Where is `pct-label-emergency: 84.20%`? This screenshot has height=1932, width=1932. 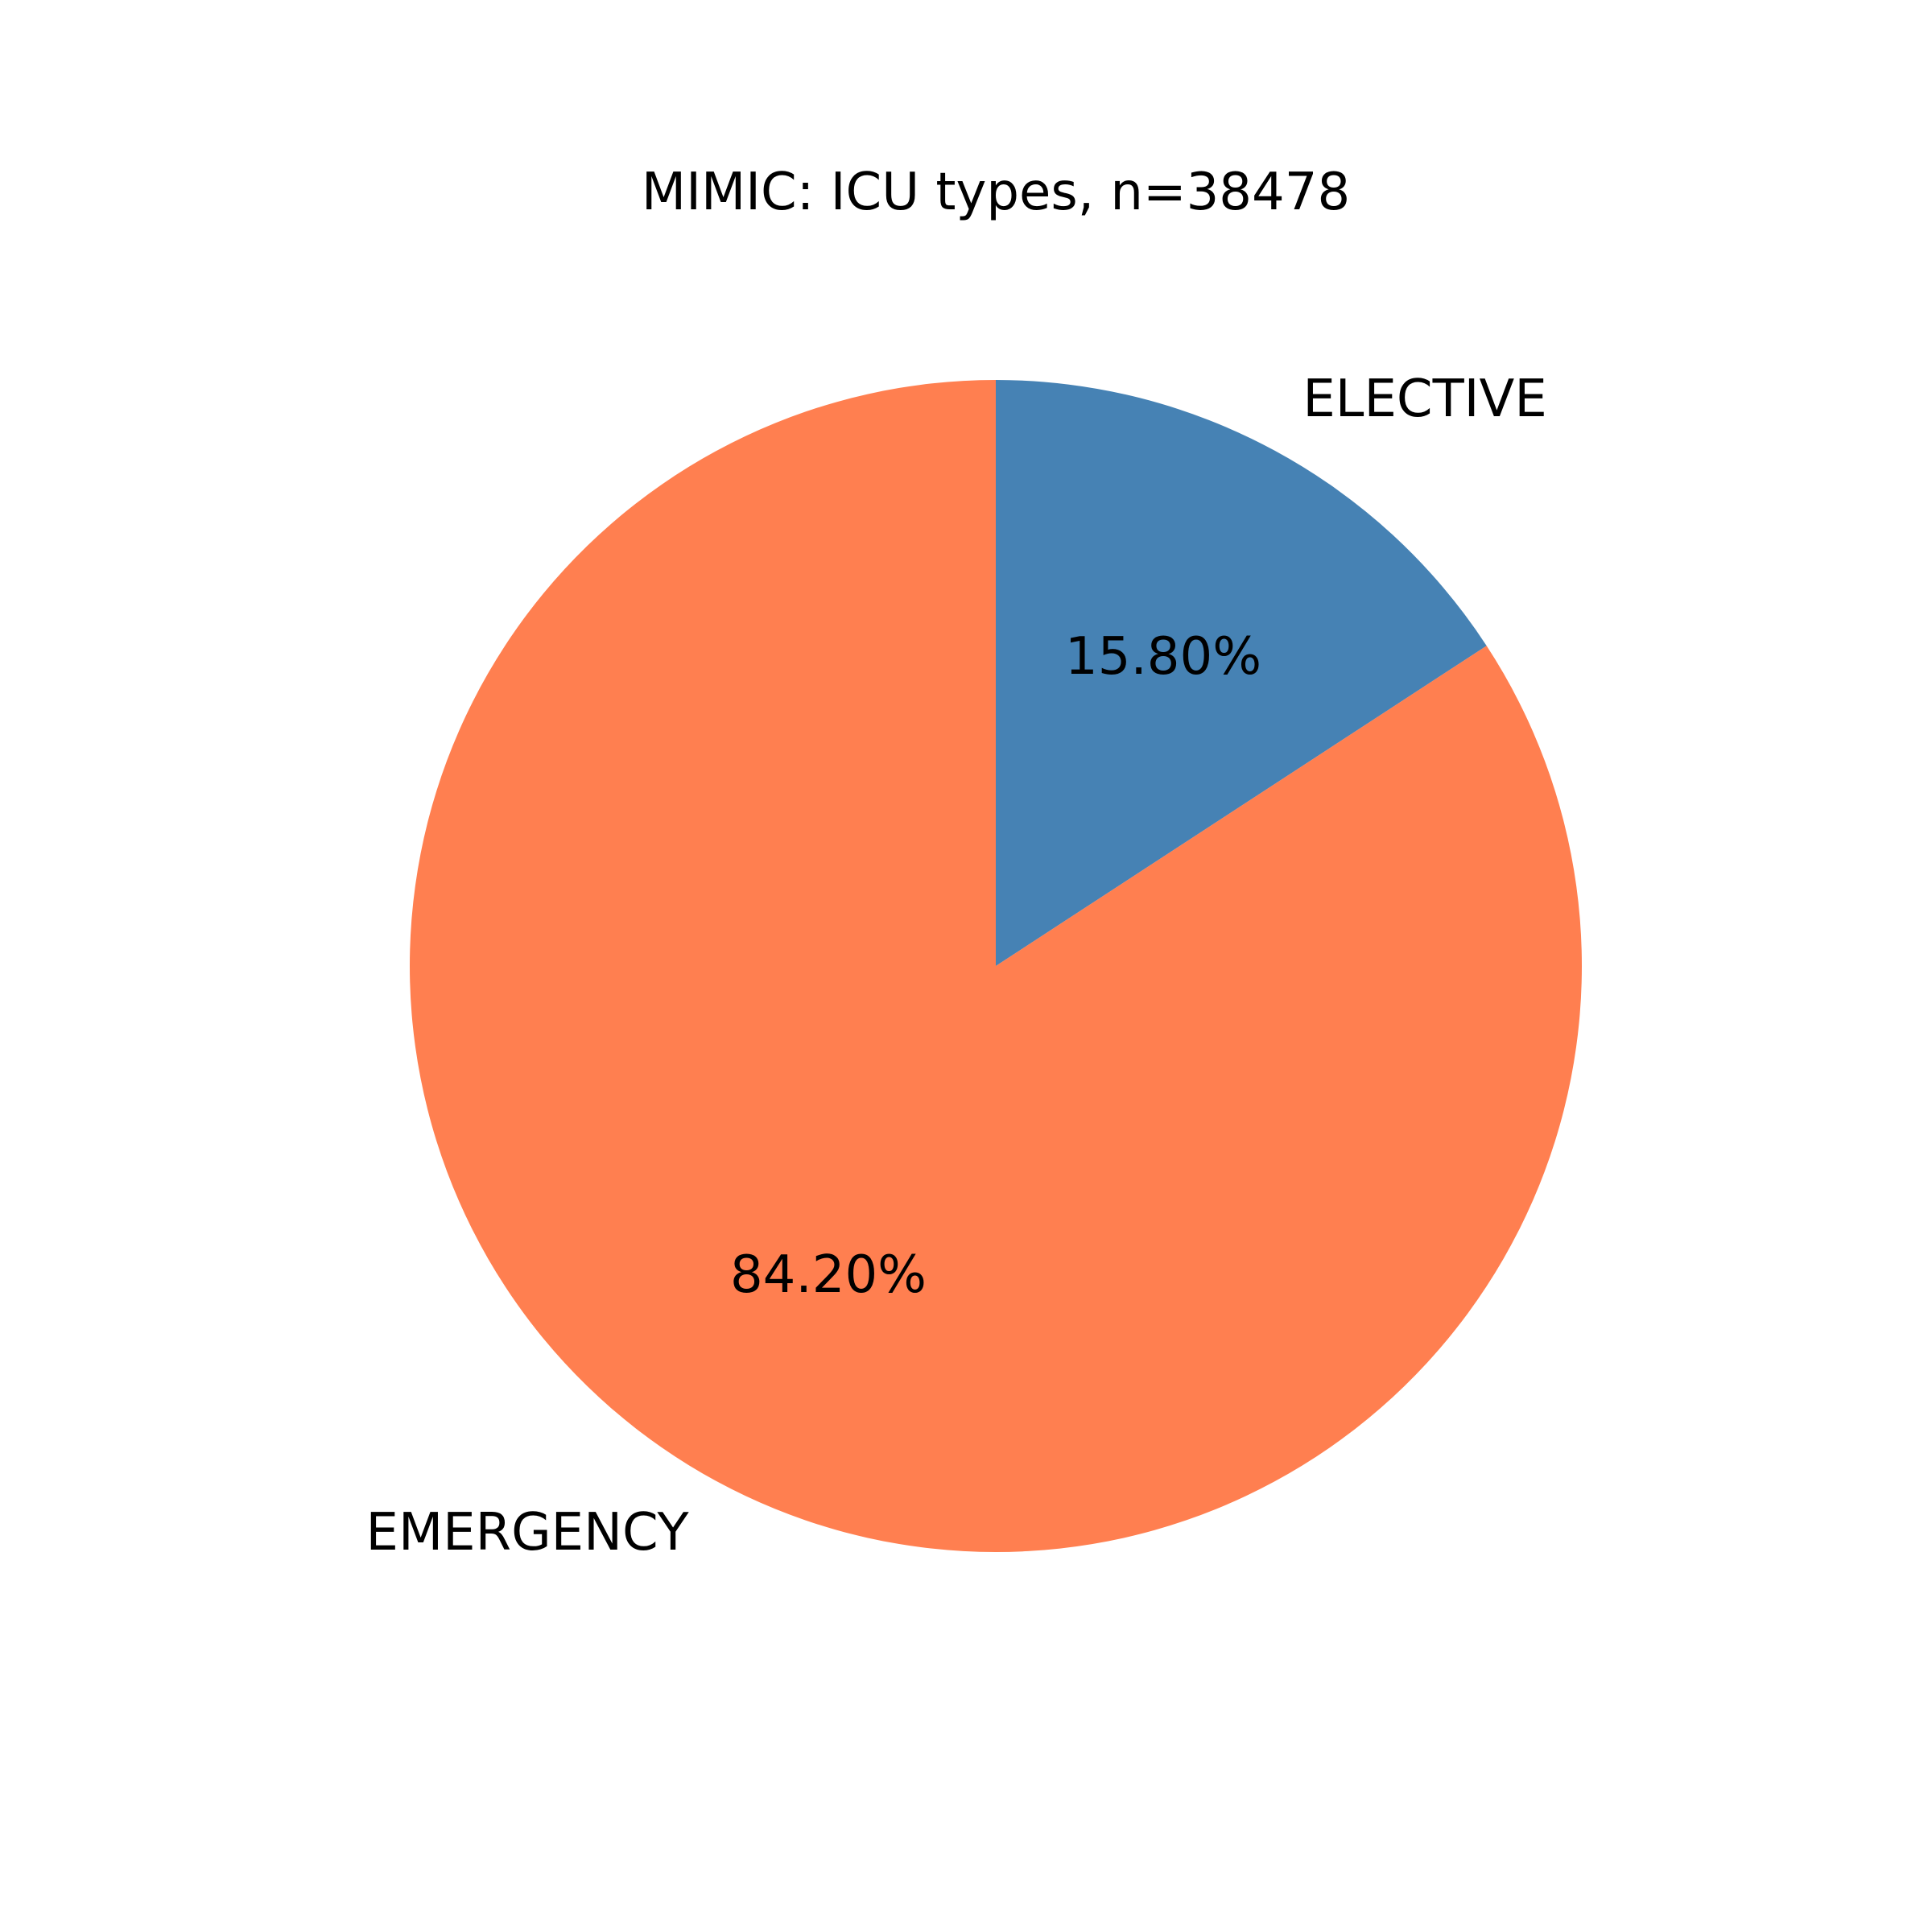 pct-label-emergency: 84.20% is located at coordinates (828, 1275).